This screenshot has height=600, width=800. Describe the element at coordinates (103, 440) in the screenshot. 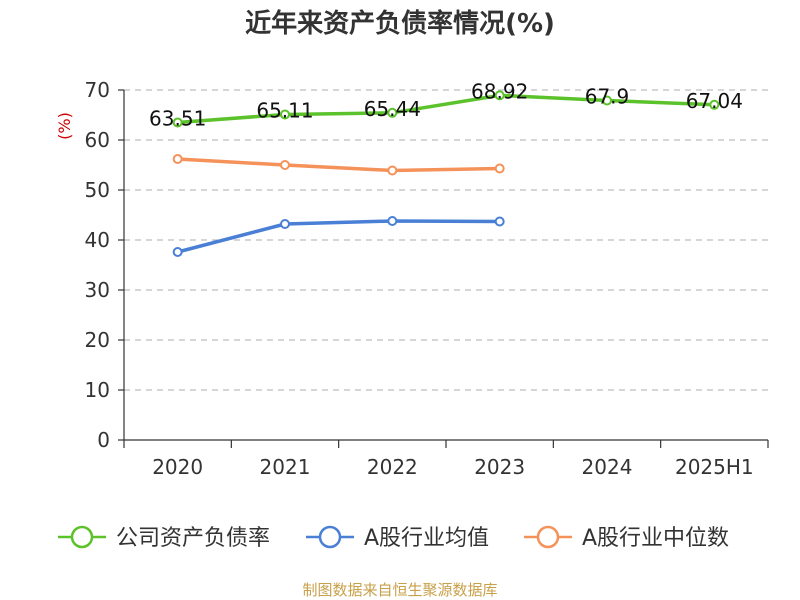

I see `y-tick-label: 0` at that location.